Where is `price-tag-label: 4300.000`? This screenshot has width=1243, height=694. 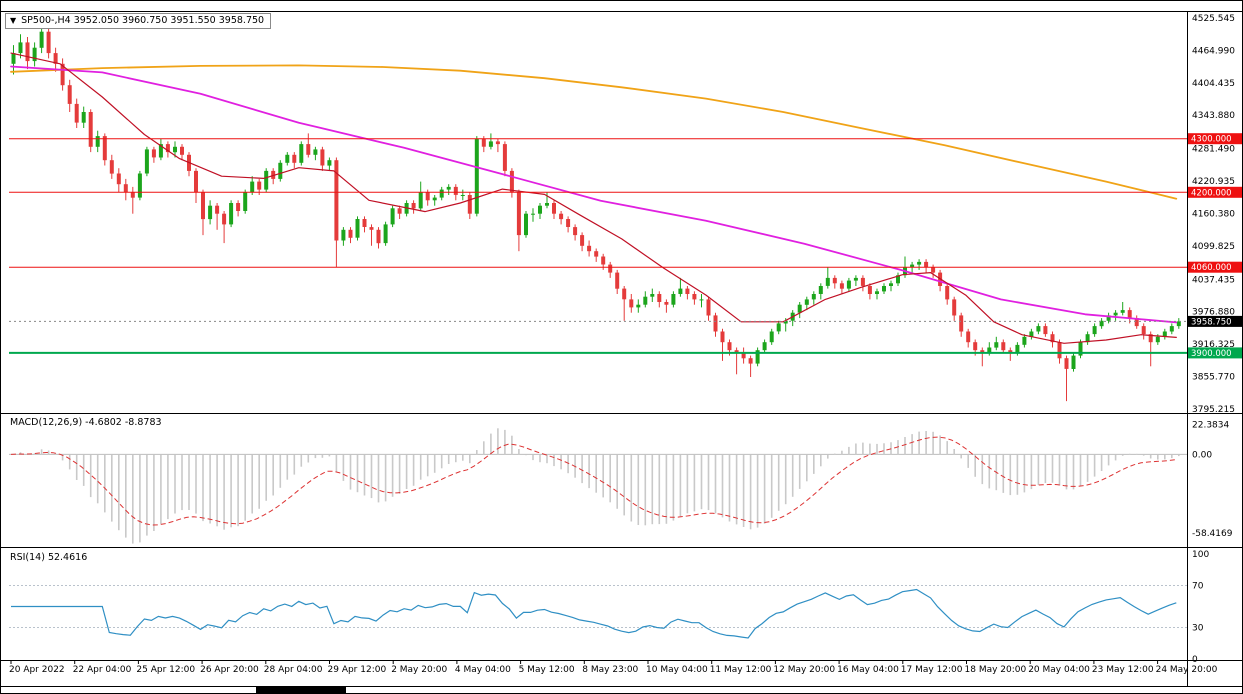
price-tag-label: 4300.000 is located at coordinates (1211, 140).